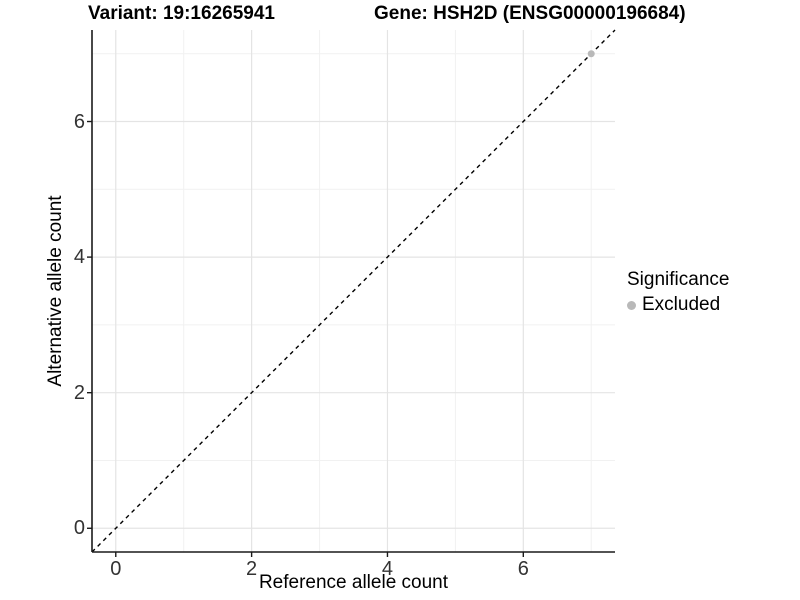  Describe the element at coordinates (116, 569) in the screenshot. I see `x-tick-label: 0` at that location.